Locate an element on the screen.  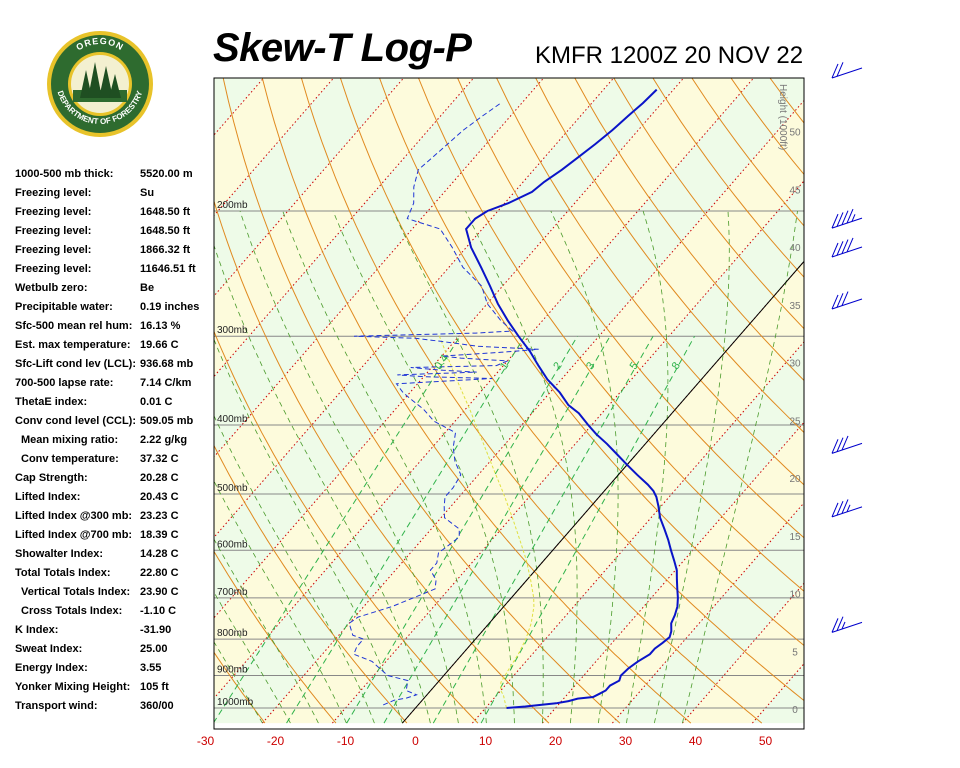
stat-row: Est. max temperature: 19.66 C is located at coordinates (112, 348).